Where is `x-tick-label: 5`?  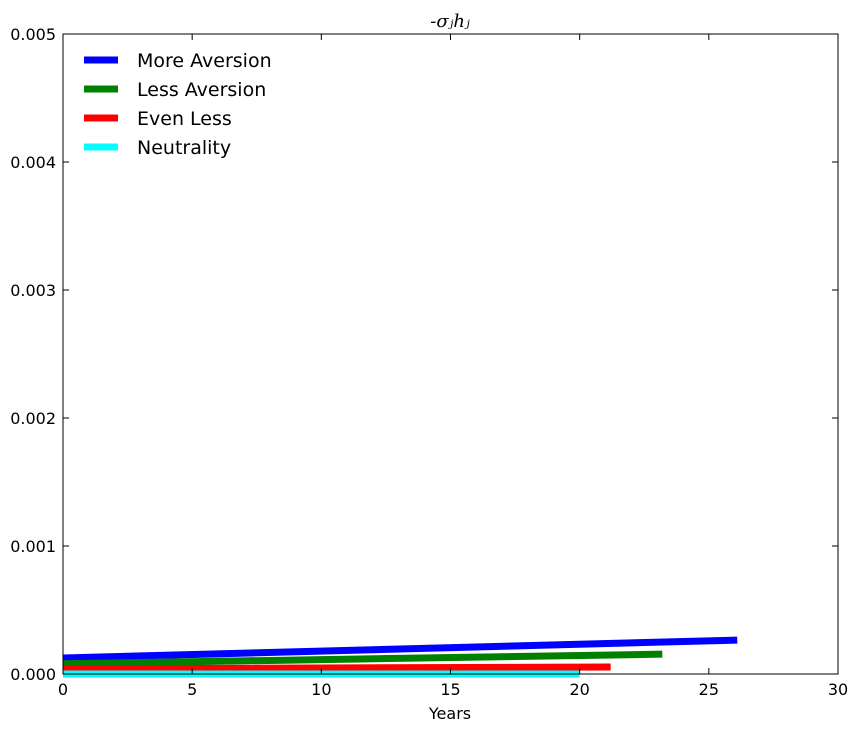
x-tick-label: 5 is located at coordinates (192, 689).